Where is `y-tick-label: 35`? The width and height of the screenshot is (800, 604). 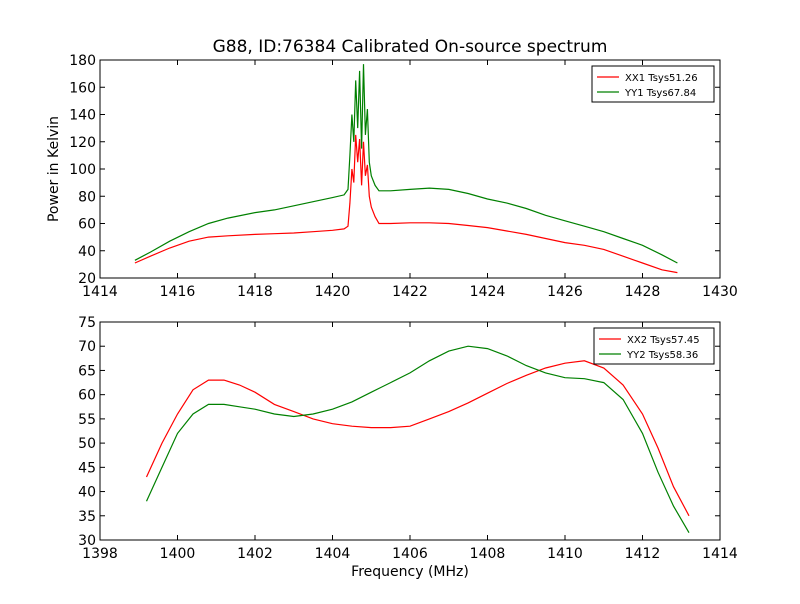
y-tick-label: 35 is located at coordinates (87, 517).